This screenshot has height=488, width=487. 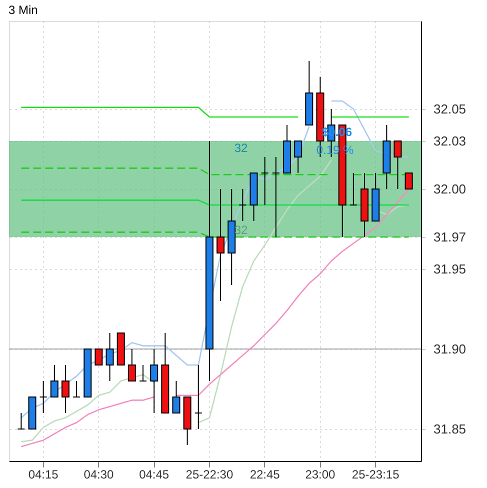 I want to click on x-tick-label: 22:45, so click(x=265, y=475).